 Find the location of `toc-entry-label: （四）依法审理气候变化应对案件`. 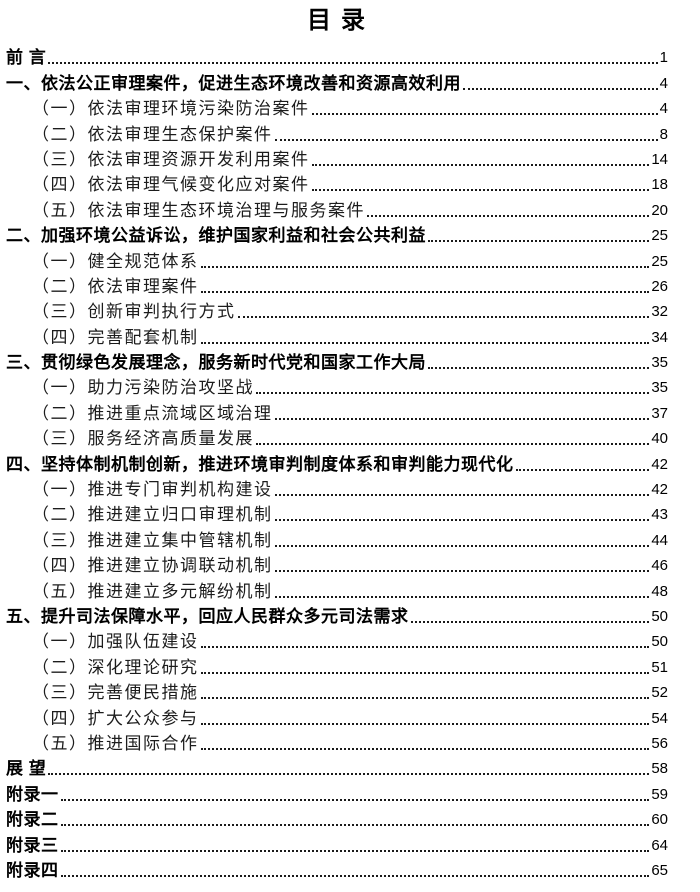

toc-entry-label: （四）依法审理气候变化应对案件 is located at coordinates (171, 185).